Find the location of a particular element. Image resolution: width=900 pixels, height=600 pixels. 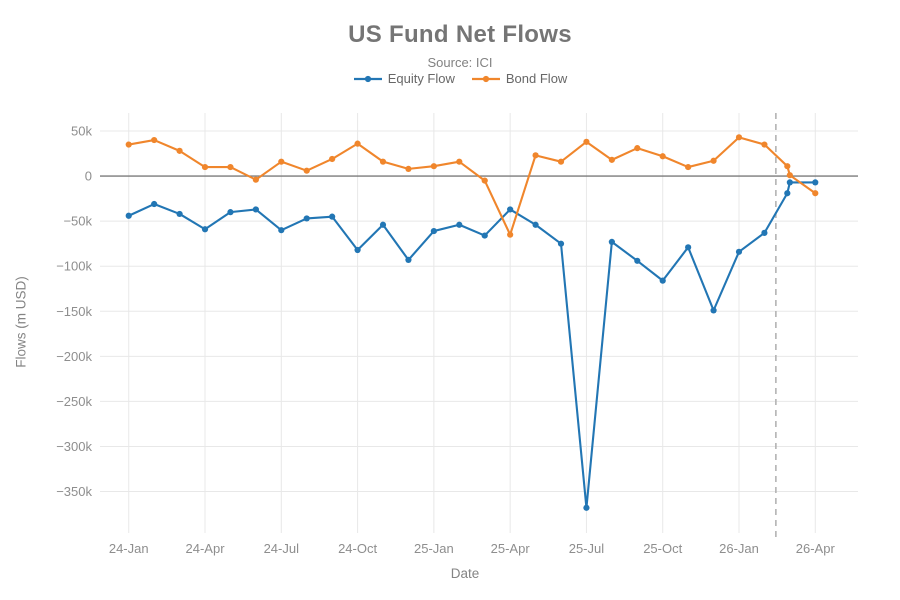

legend: Equity Flow Bond Flow is located at coordinates (460, 78).